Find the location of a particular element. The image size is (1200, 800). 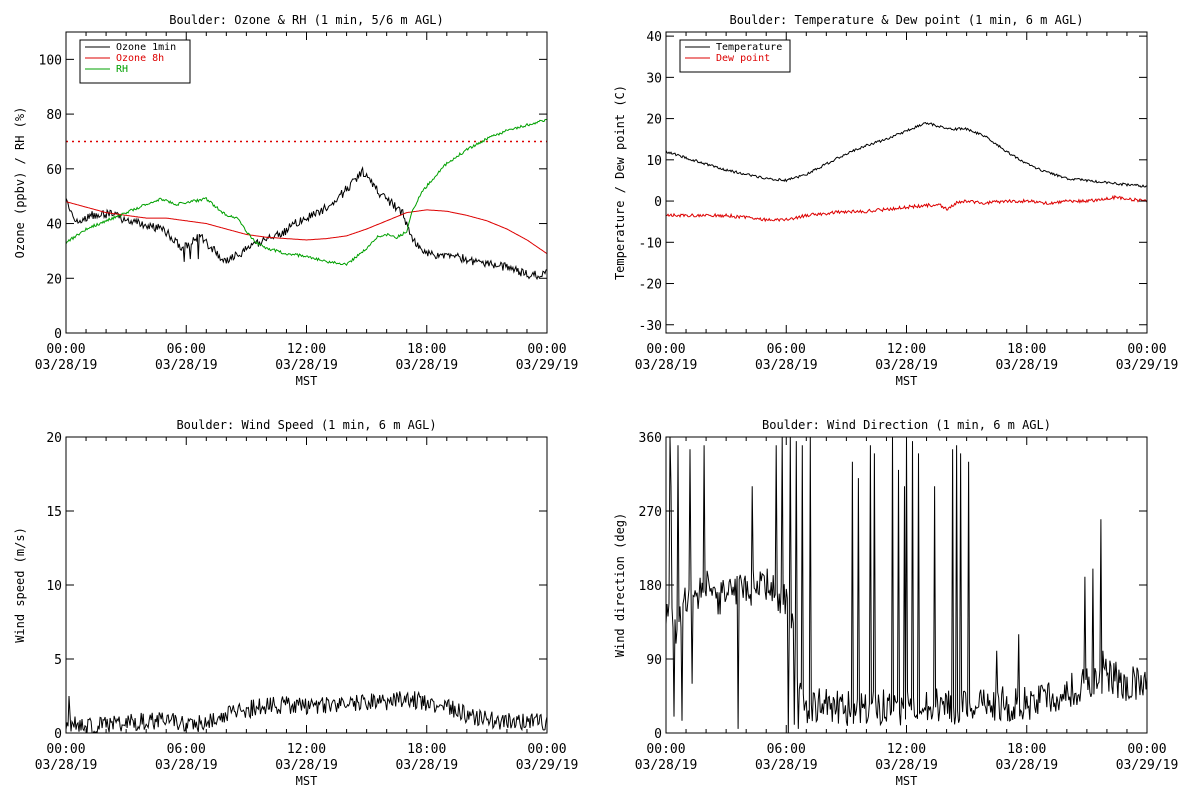

chart-title: Boulder: Wind Speed (1 min, 6 m AGL) is located at coordinates (306, 425).